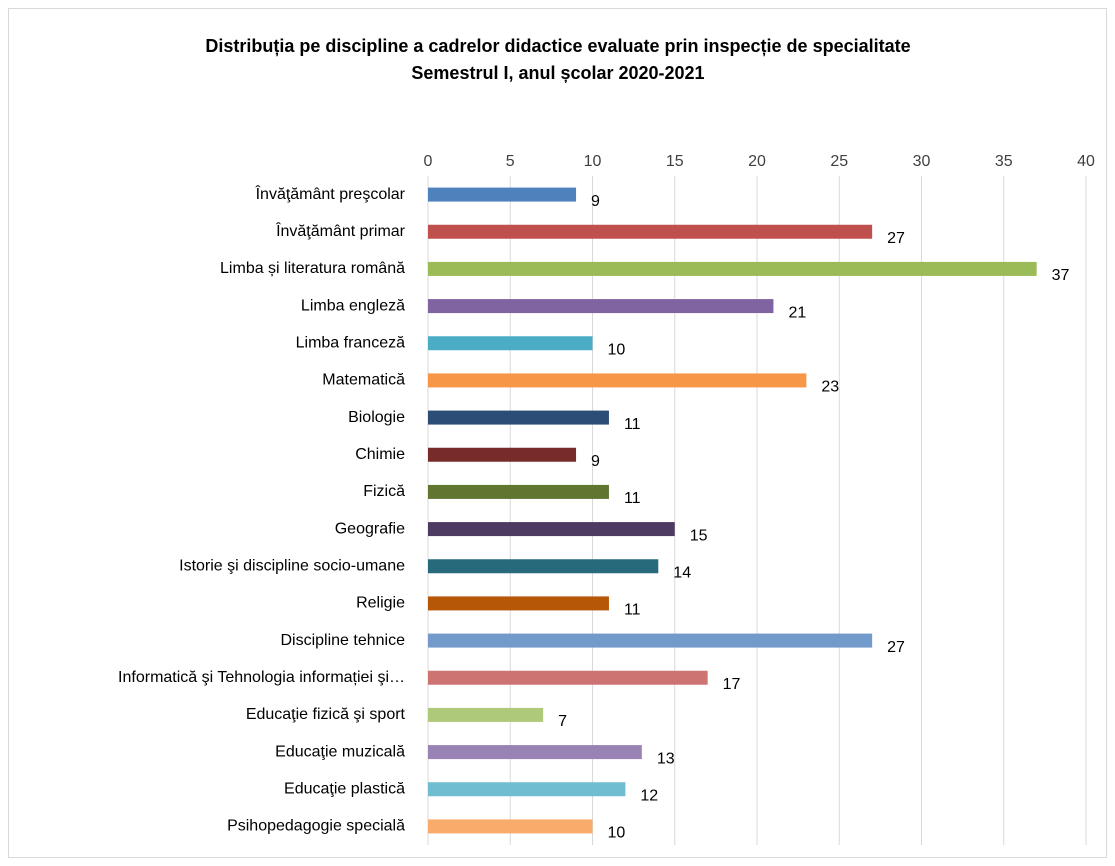 The image size is (1115, 866). What do you see at coordinates (839, 161) in the screenshot?
I see `x-tick-label: 25` at bounding box center [839, 161].